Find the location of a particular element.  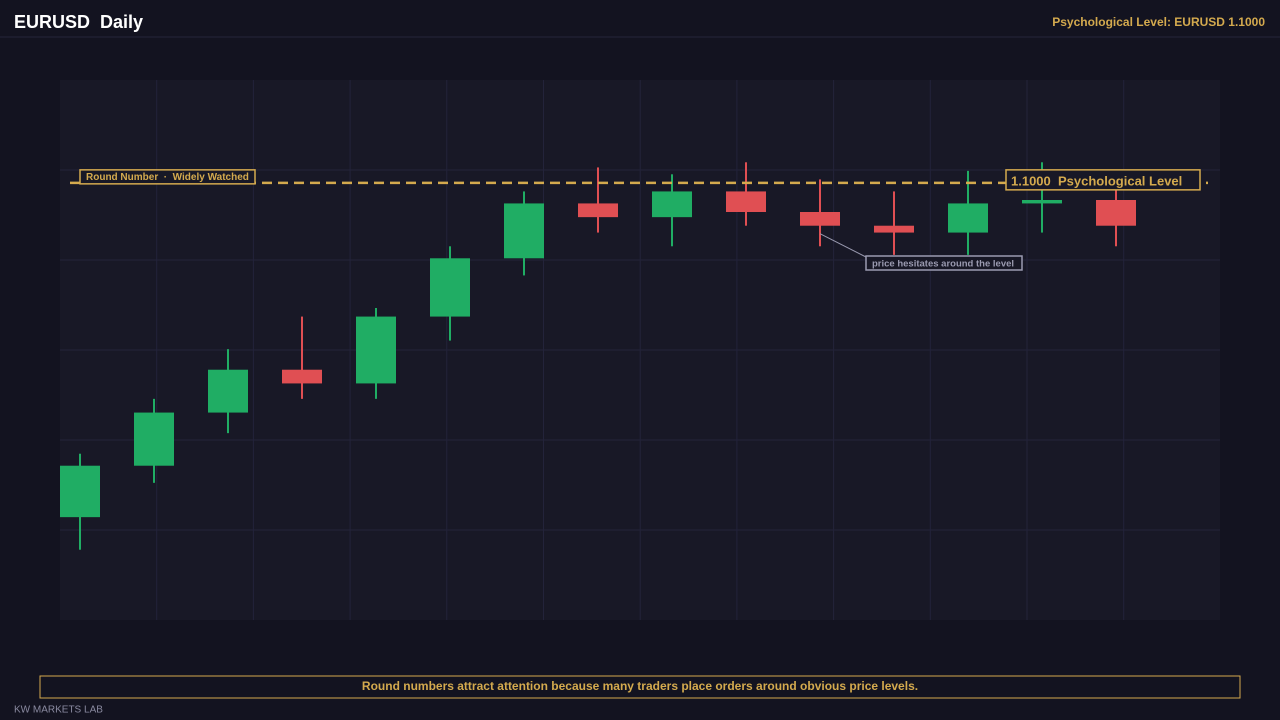

annotation: price hesitates around the level is located at coordinates (943, 264).